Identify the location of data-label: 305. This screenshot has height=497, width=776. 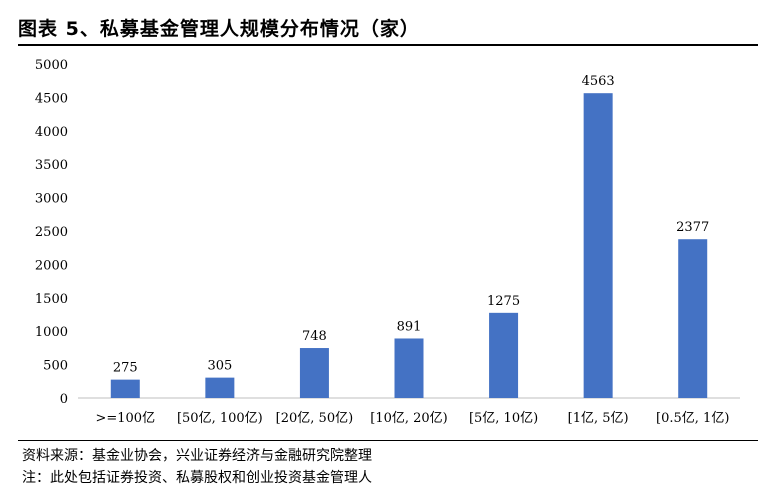
(219, 366).